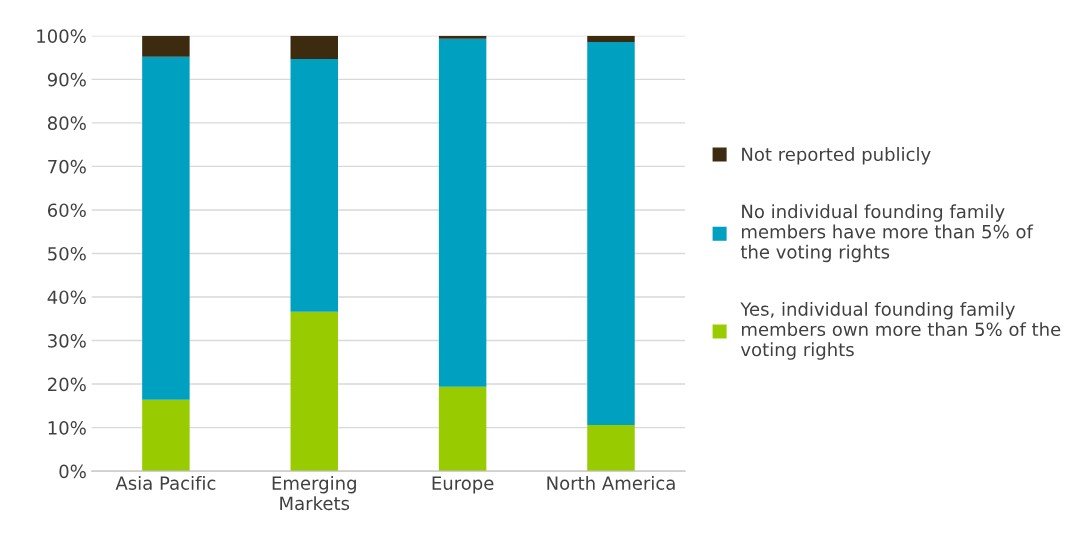 The width and height of the screenshot is (1079, 551). Describe the element at coordinates (66, 210) in the screenshot. I see `y-tick-label: 60%` at that location.